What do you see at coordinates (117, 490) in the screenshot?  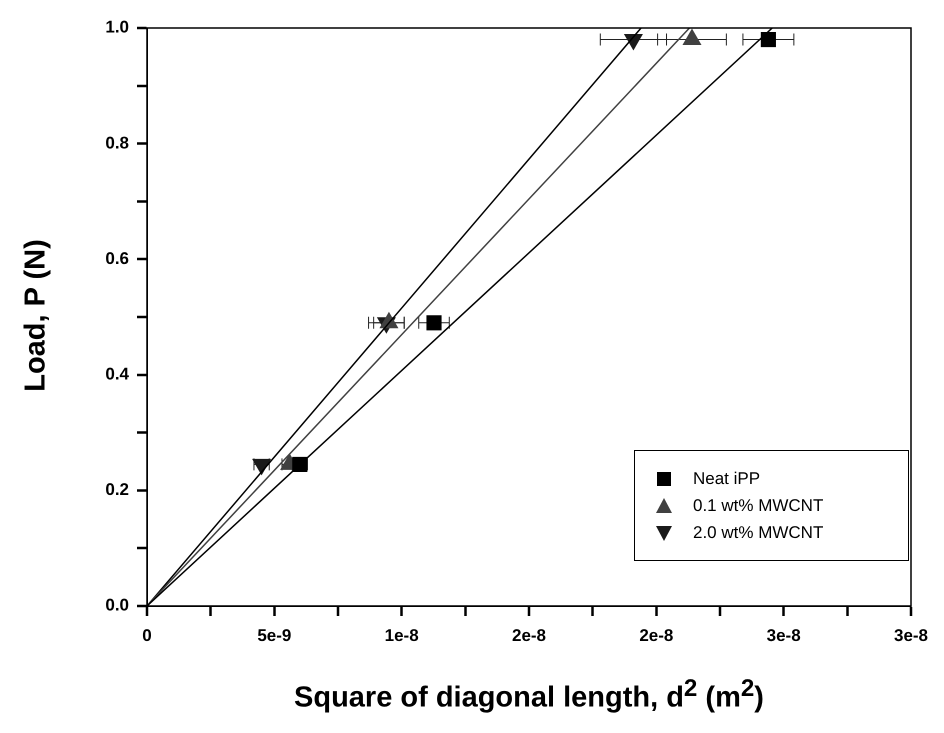 I see `y-tick-label: 0.2` at bounding box center [117, 490].